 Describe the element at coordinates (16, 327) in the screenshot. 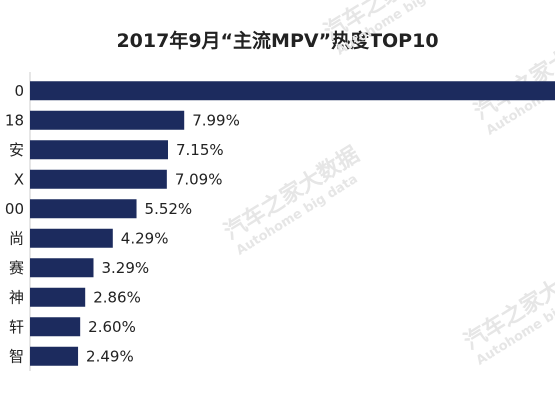

I see `category-label: 轩` at that location.